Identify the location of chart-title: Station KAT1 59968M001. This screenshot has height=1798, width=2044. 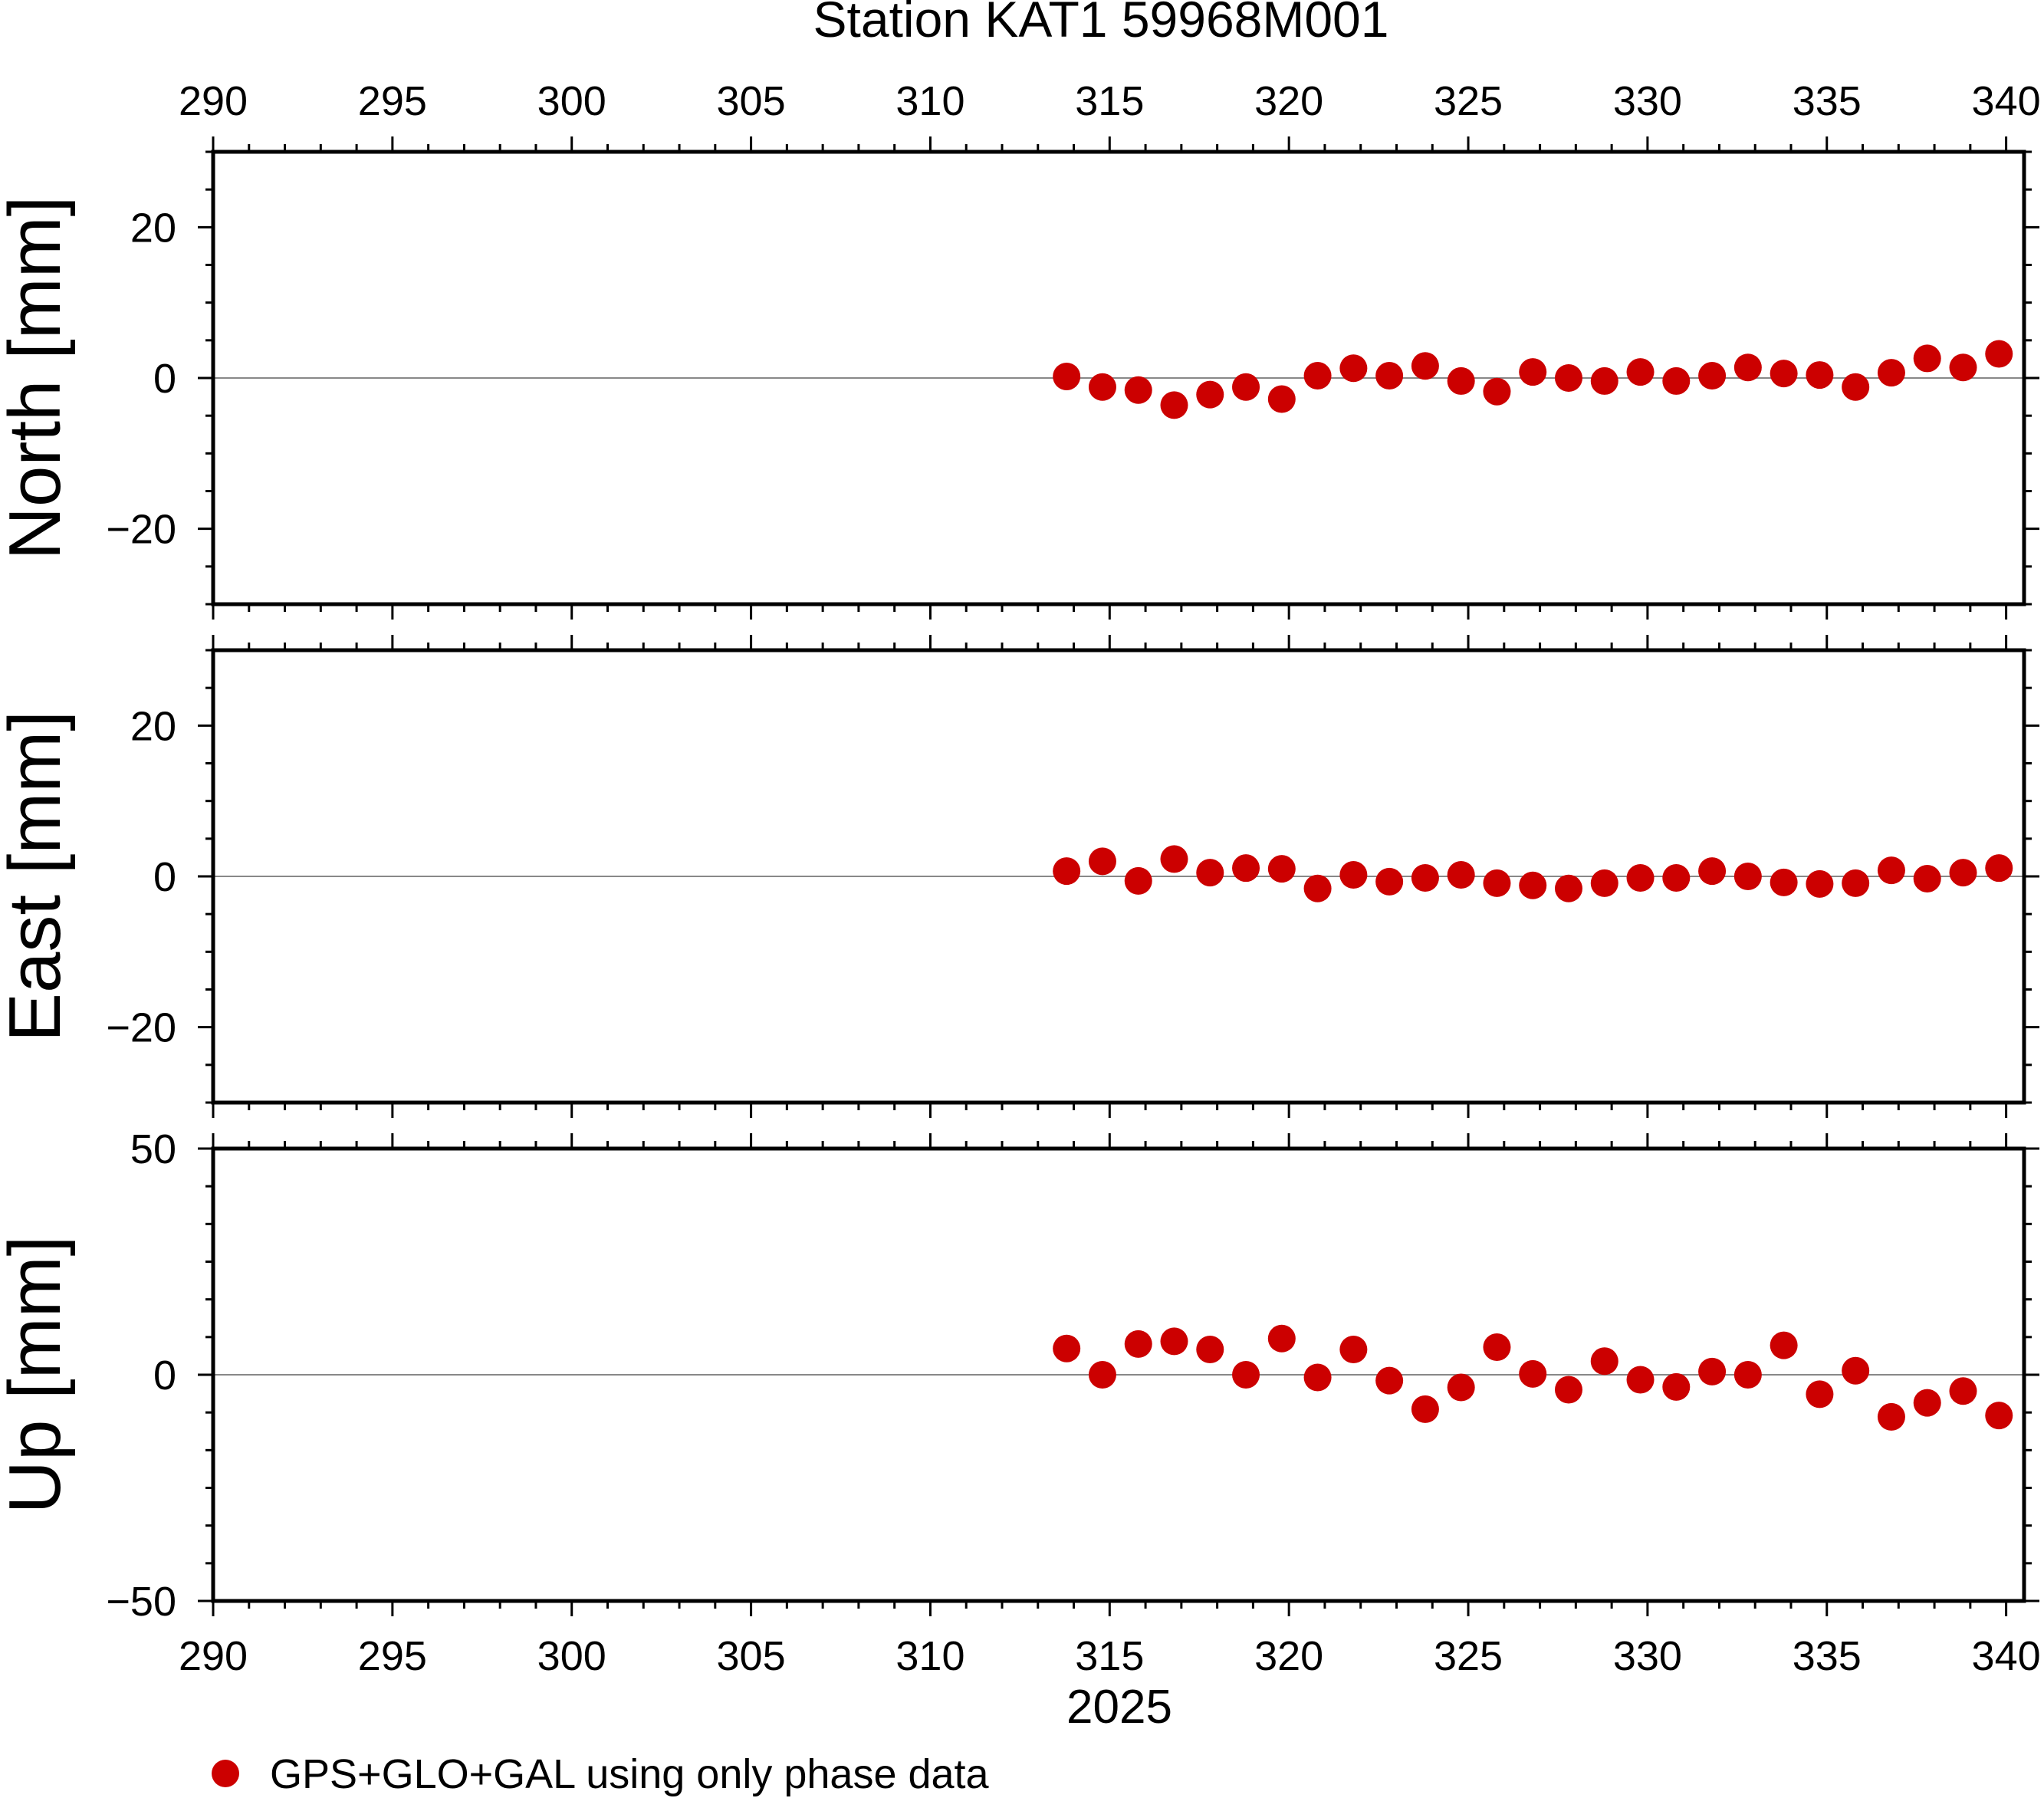
(1101, 24).